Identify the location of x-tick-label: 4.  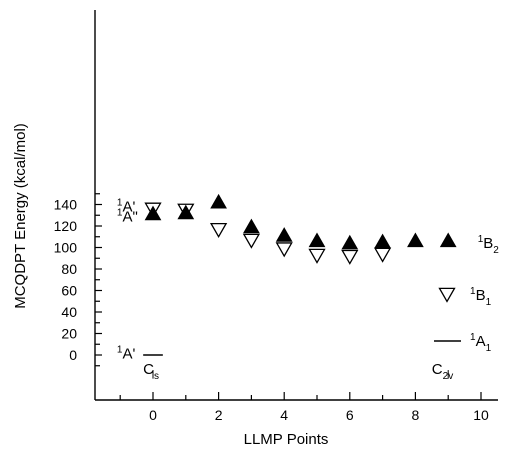
(284, 415).